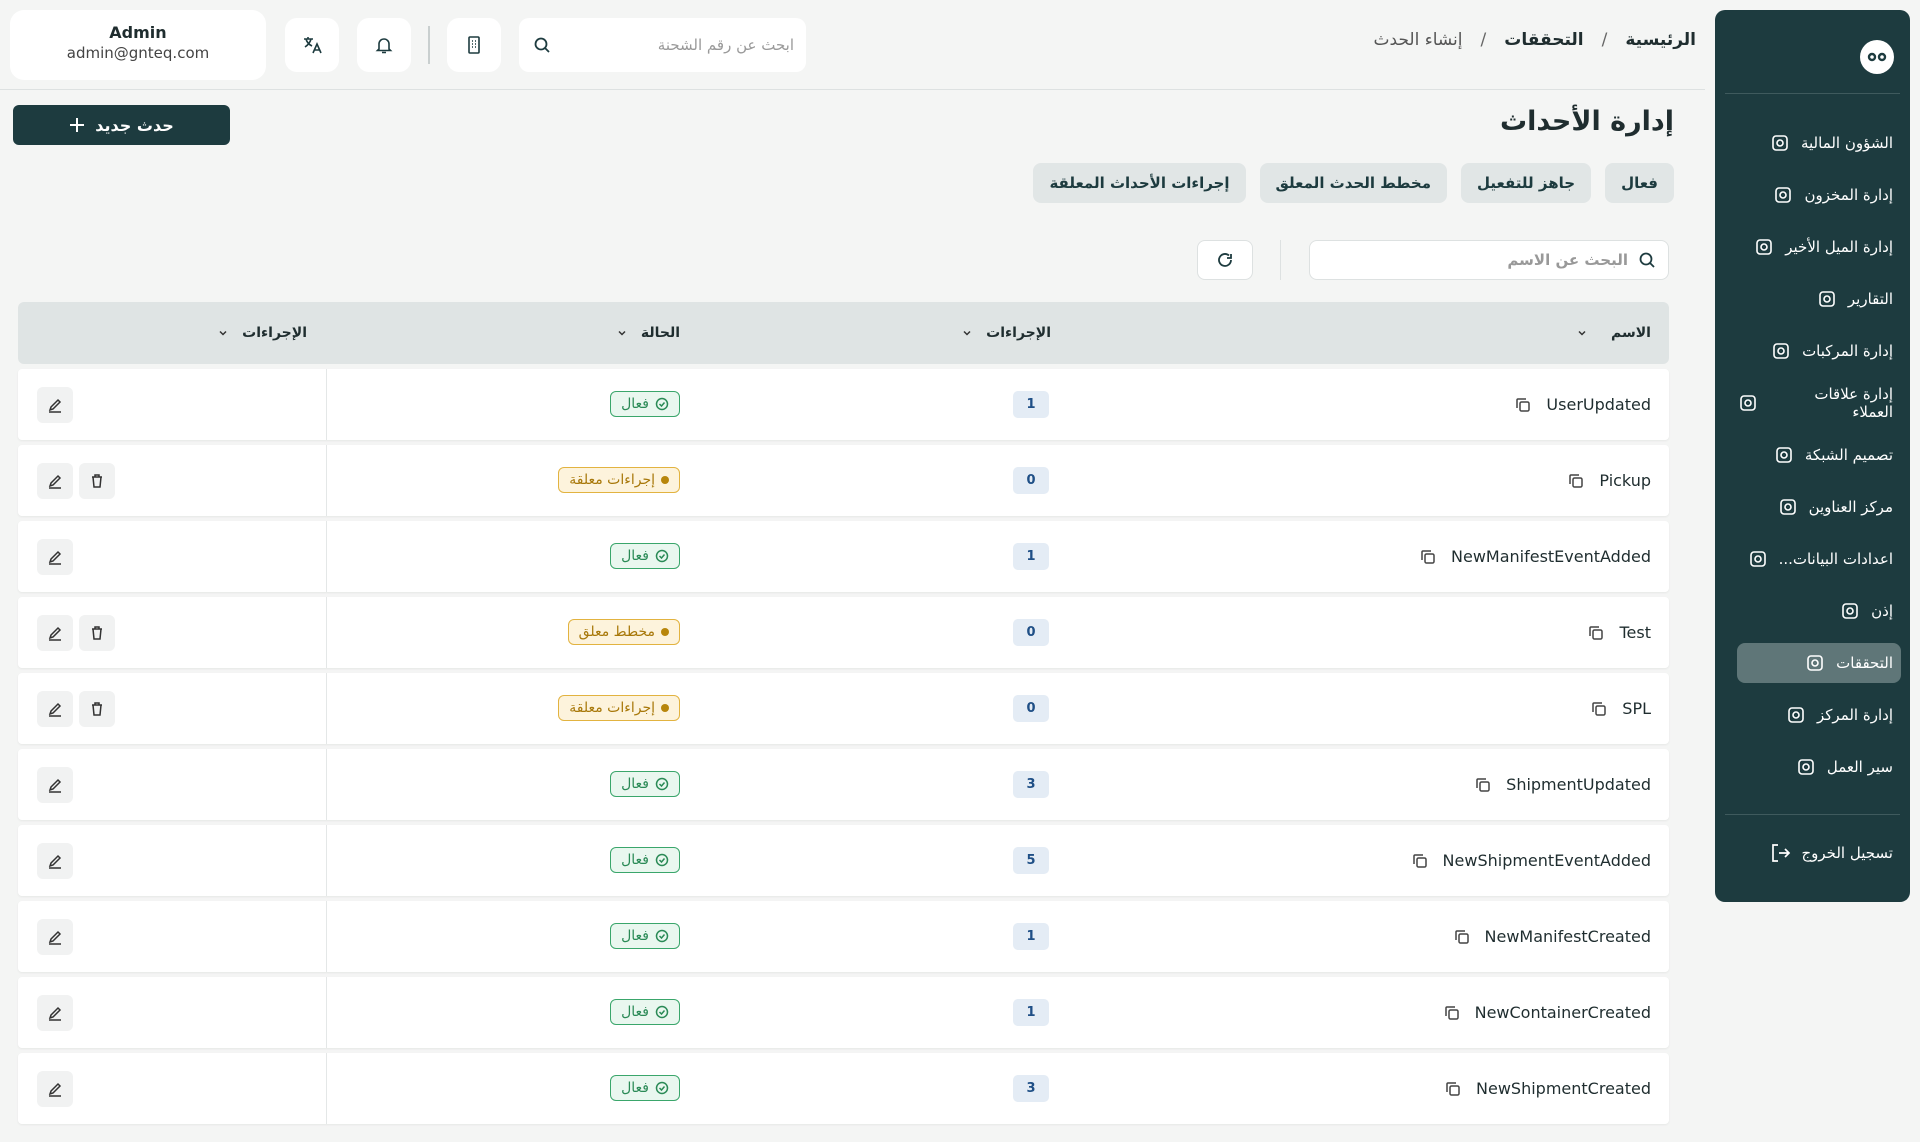  What do you see at coordinates (1526, 183) in the screenshot?
I see `tab: جاهز للتفعيل` at bounding box center [1526, 183].